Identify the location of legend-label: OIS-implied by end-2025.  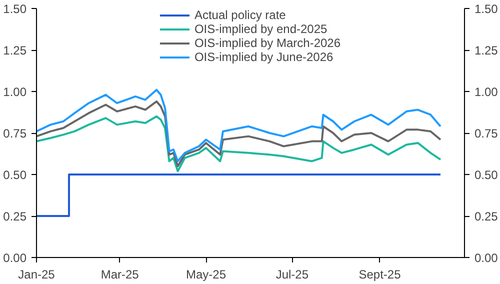
(261, 29).